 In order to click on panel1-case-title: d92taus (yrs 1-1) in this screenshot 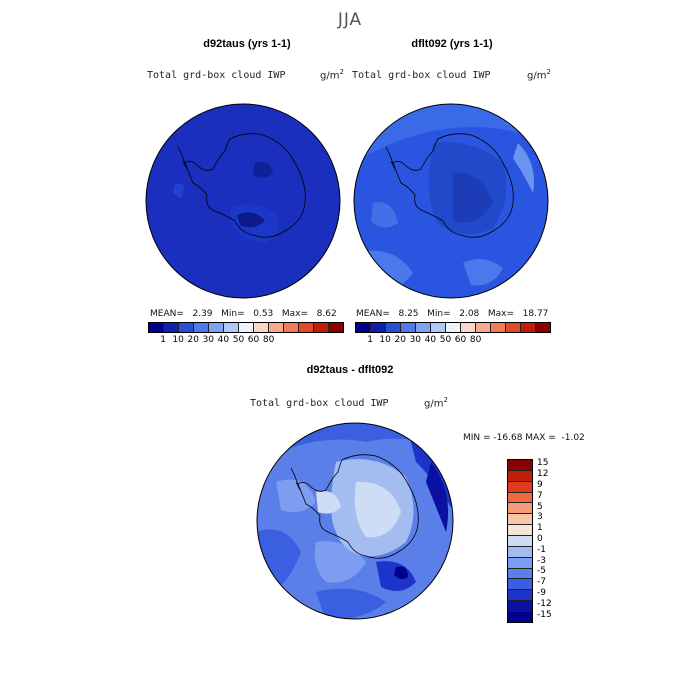, I will do `click(247, 44)`.